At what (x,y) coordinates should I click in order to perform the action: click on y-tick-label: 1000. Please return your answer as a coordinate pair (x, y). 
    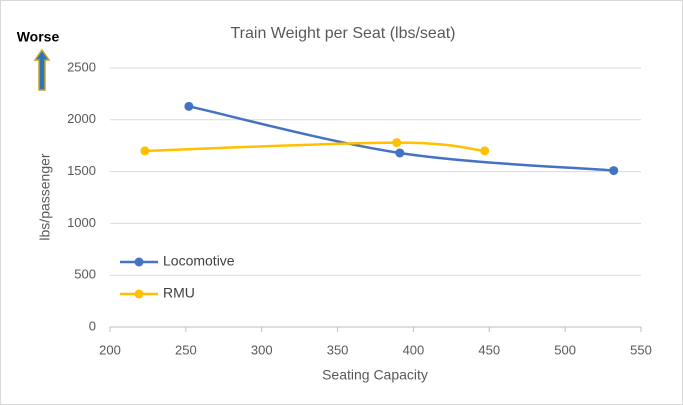
    Looking at the image, I should click on (81, 222).